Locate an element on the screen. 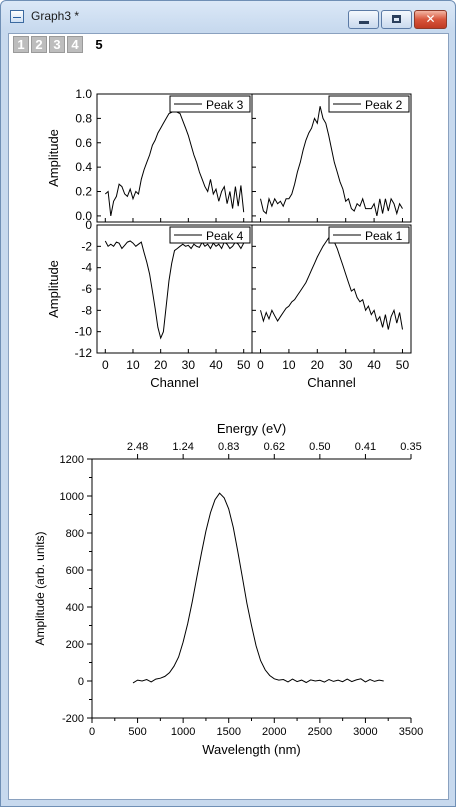  minimize-button is located at coordinates (363, 19).